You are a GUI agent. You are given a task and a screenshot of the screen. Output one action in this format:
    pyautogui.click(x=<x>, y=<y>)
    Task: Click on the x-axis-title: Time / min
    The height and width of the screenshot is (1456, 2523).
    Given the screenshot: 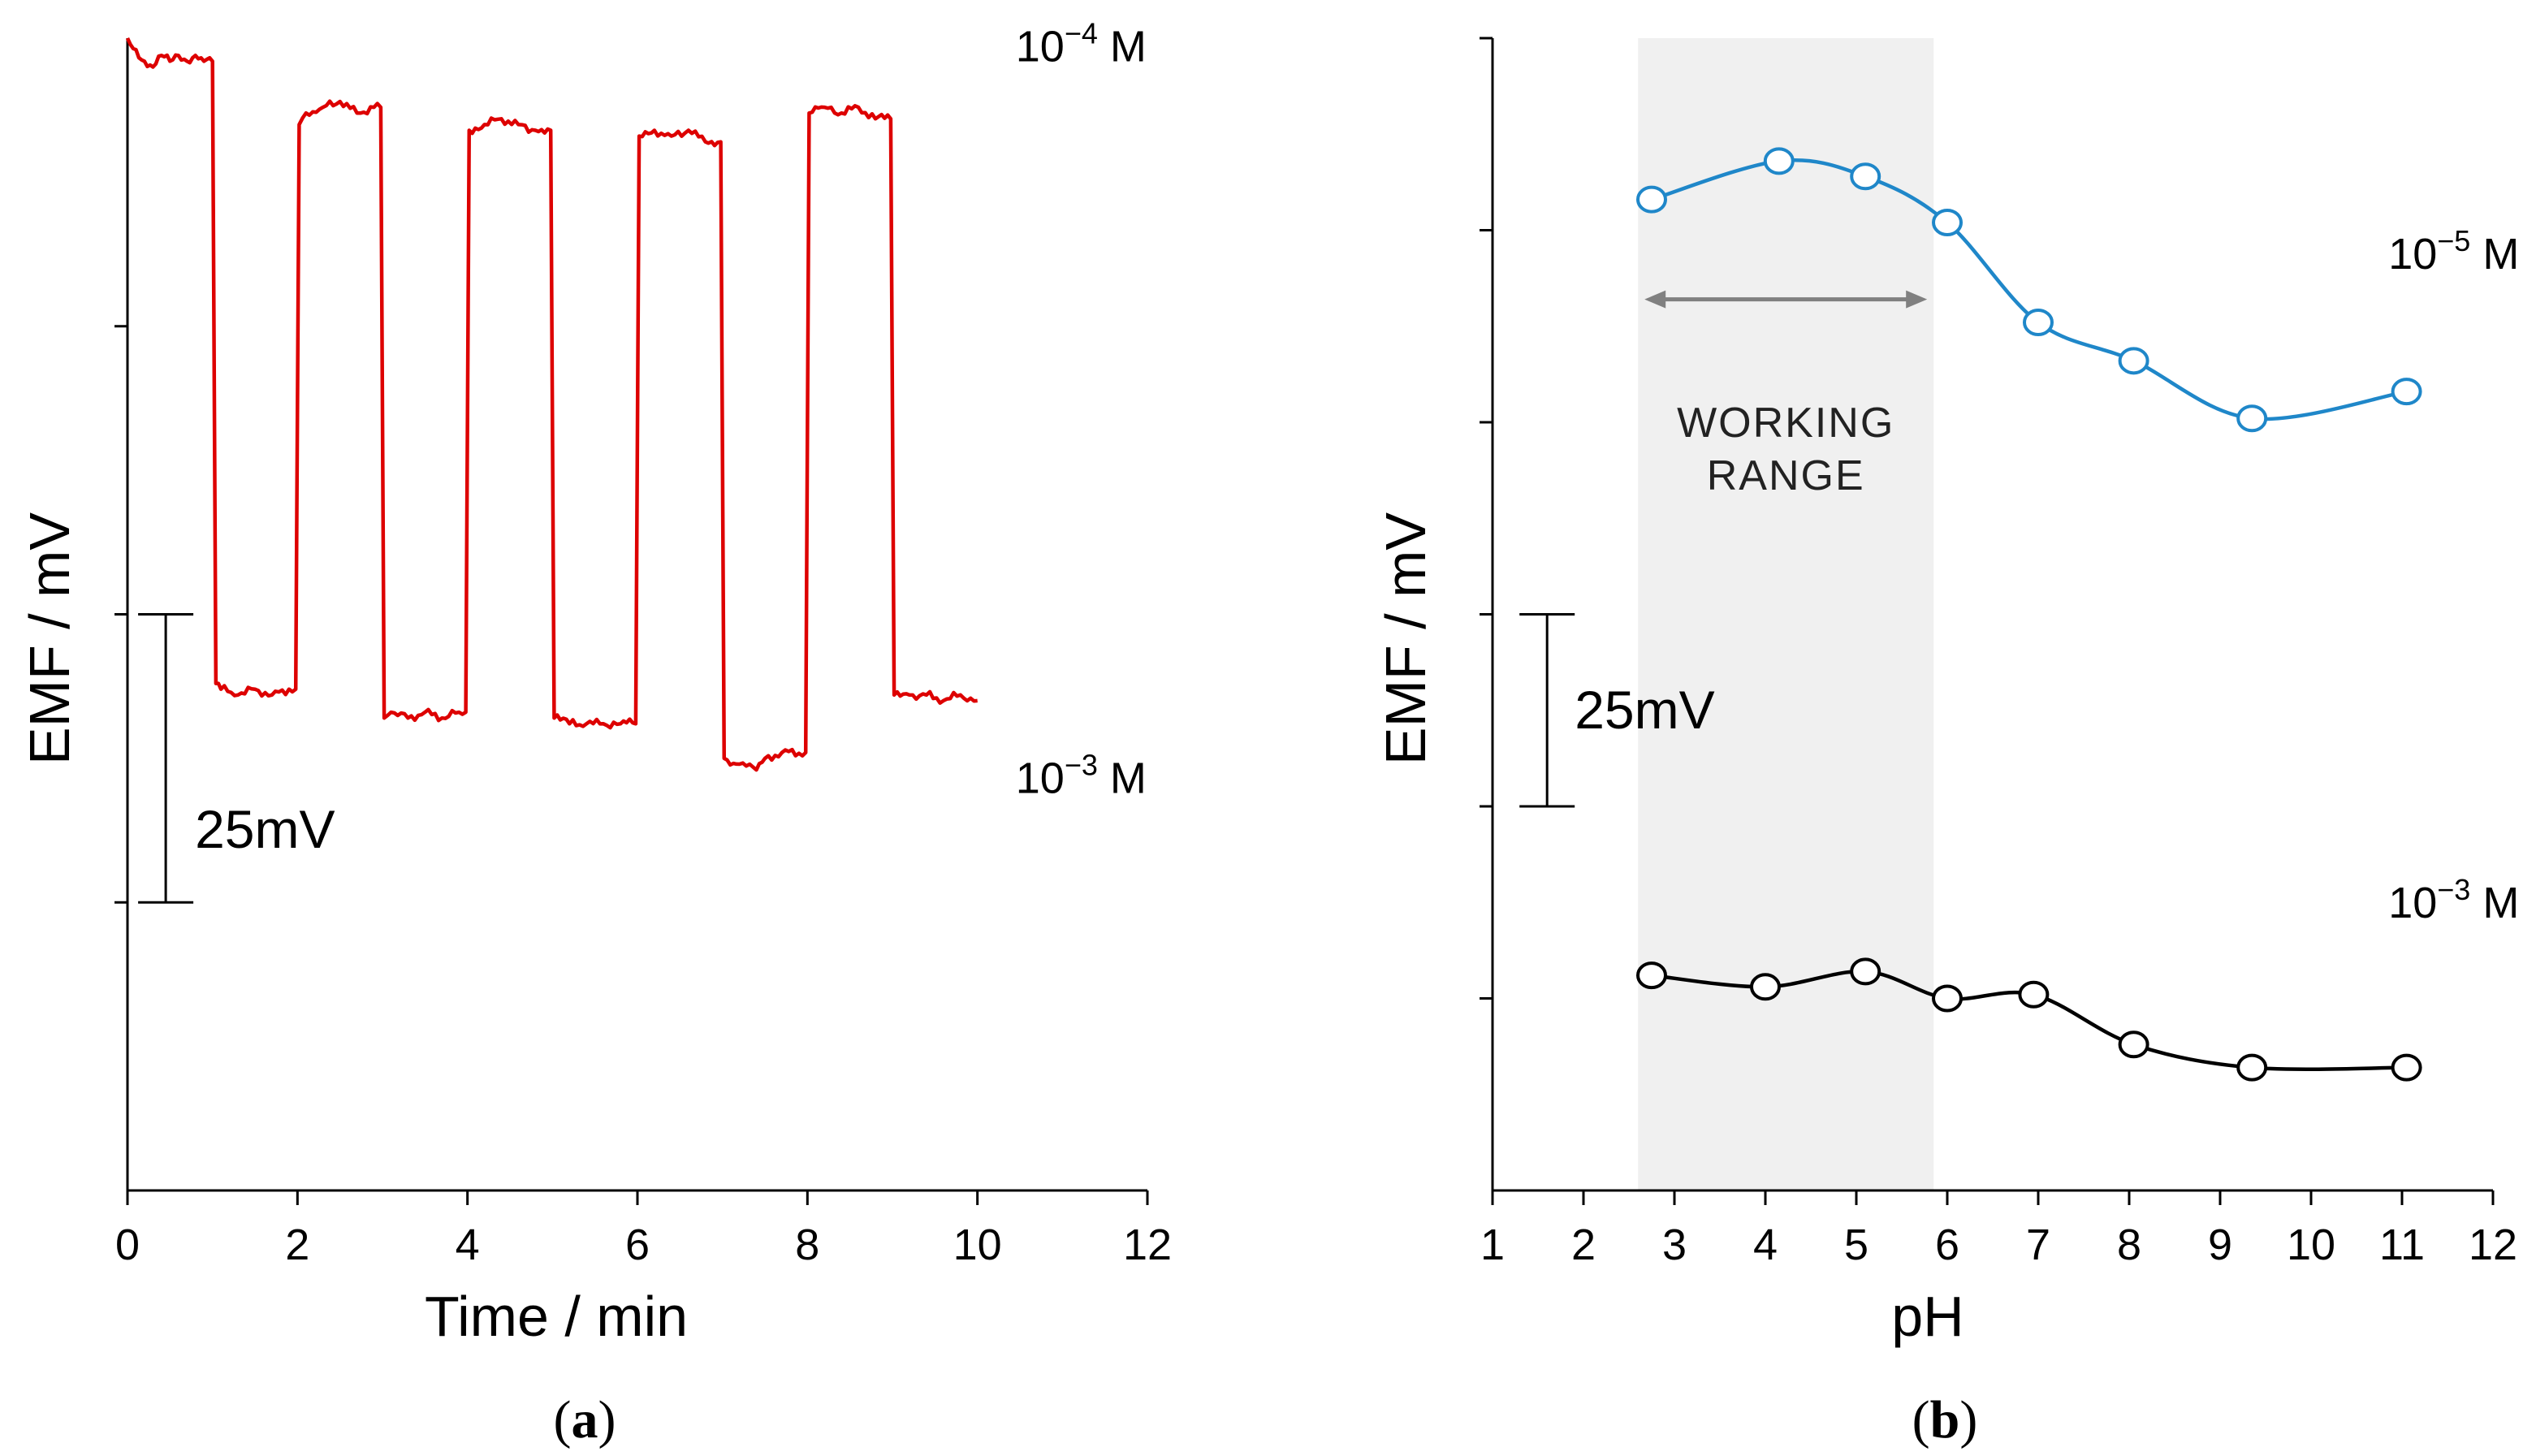 What is the action you would take?
    pyautogui.click(x=557, y=1316)
    